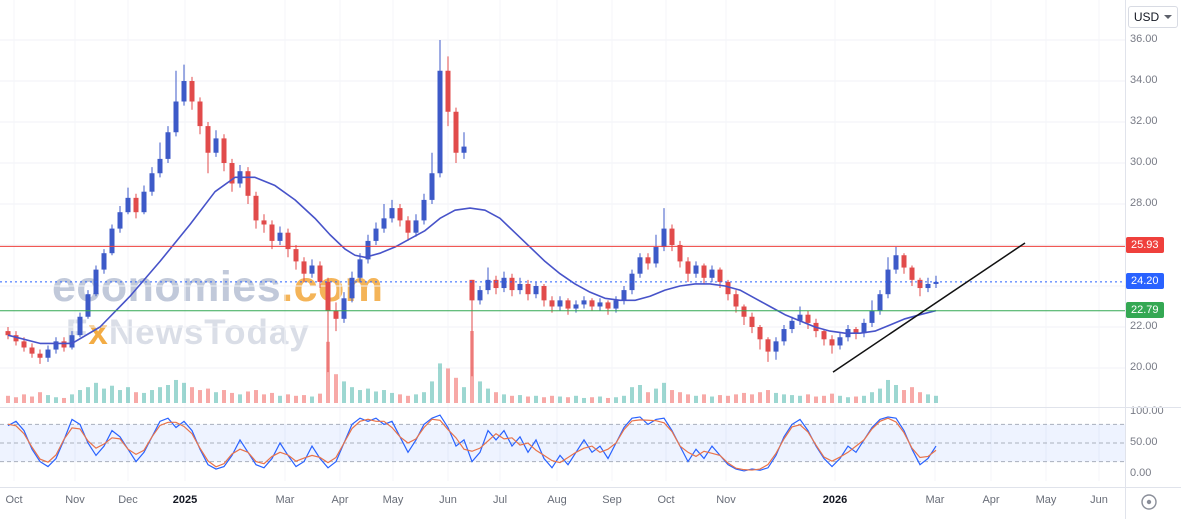 This screenshot has height=519, width=1181. Describe the element at coordinates (1144, 442) in the screenshot. I see `oscillator-tick: 50.00` at that location.